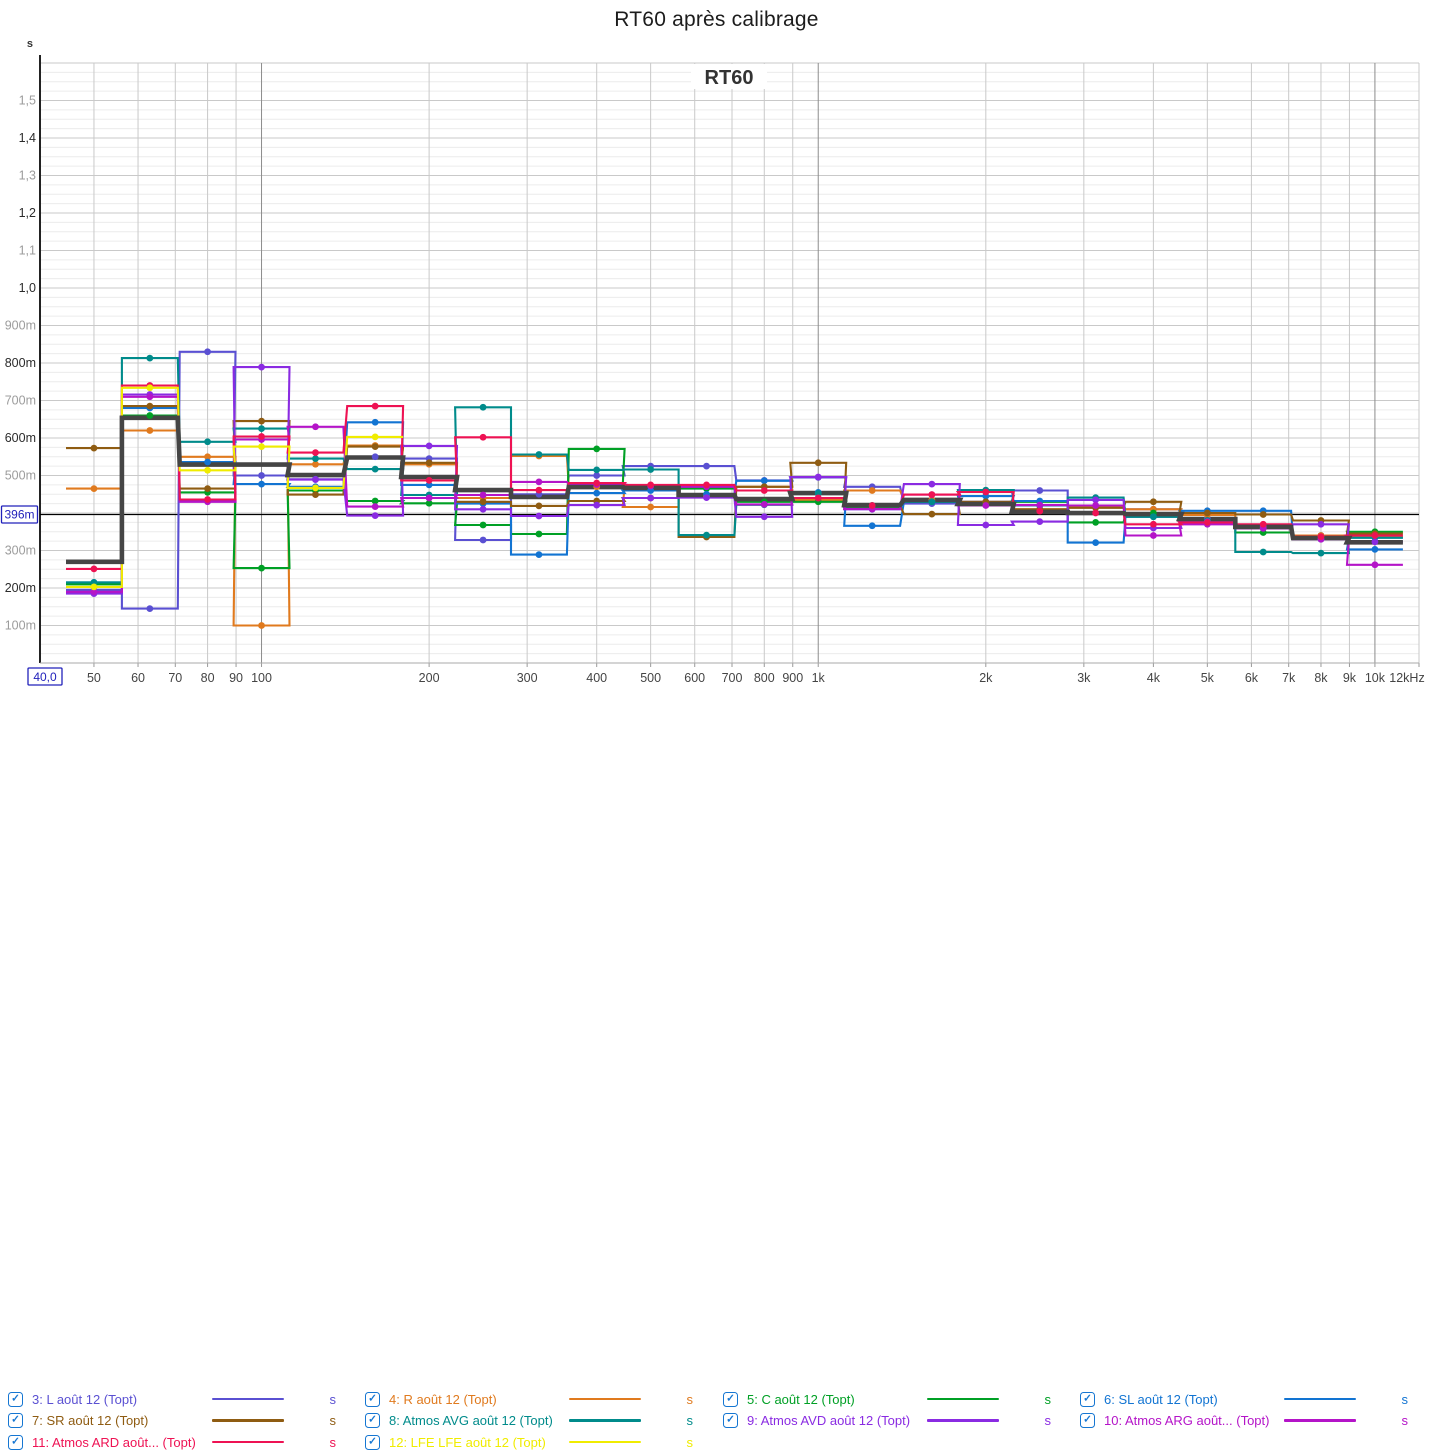 The width and height of the screenshot is (1433, 1451). Describe the element at coordinates (596, 678) in the screenshot. I see `x-tick-label: 400` at that location.